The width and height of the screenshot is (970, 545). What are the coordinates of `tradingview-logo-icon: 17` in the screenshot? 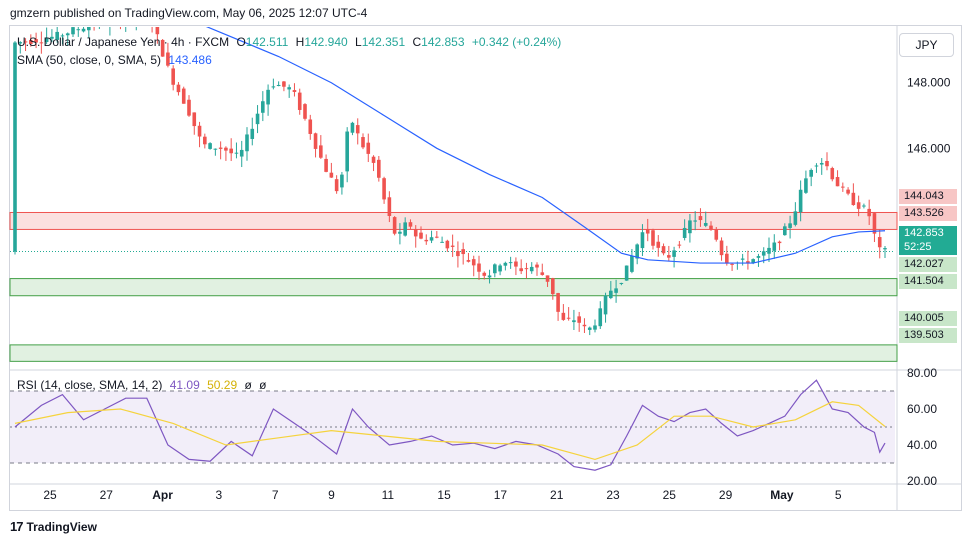 It's located at (17, 526).